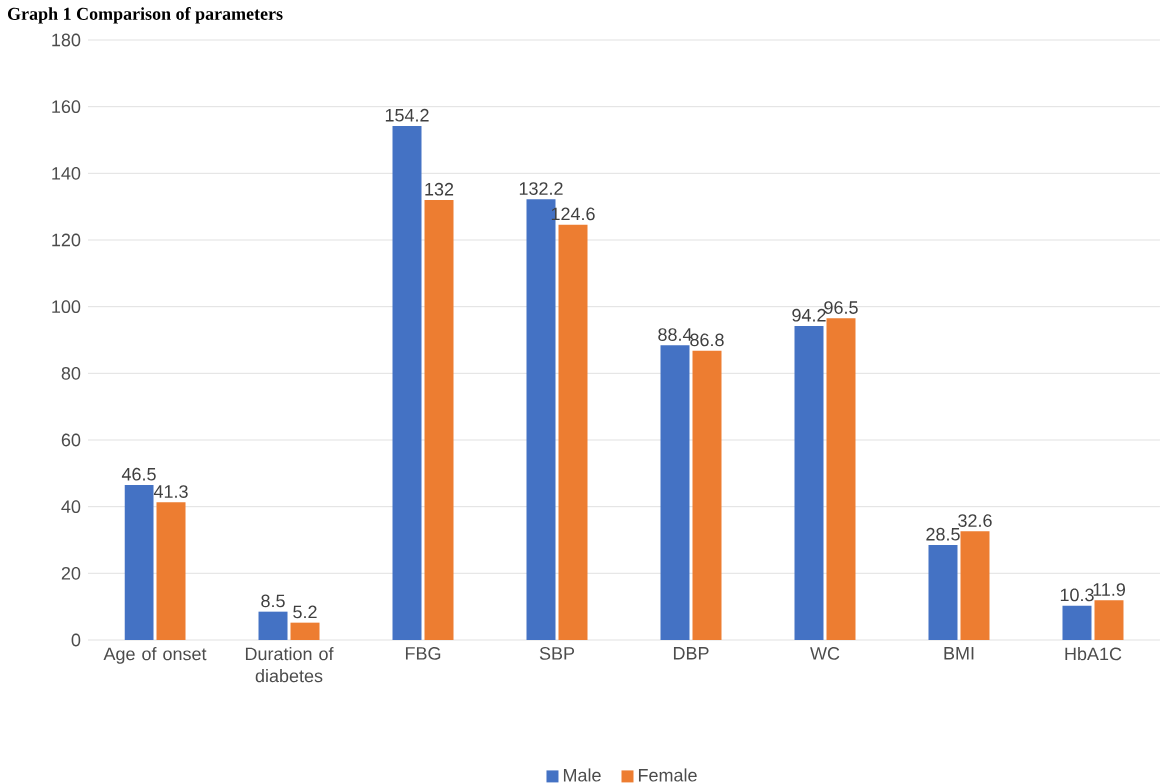 This screenshot has width=1164, height=783. What do you see at coordinates (76, 640) in the screenshot?
I see `y-tick-label: 0` at bounding box center [76, 640].